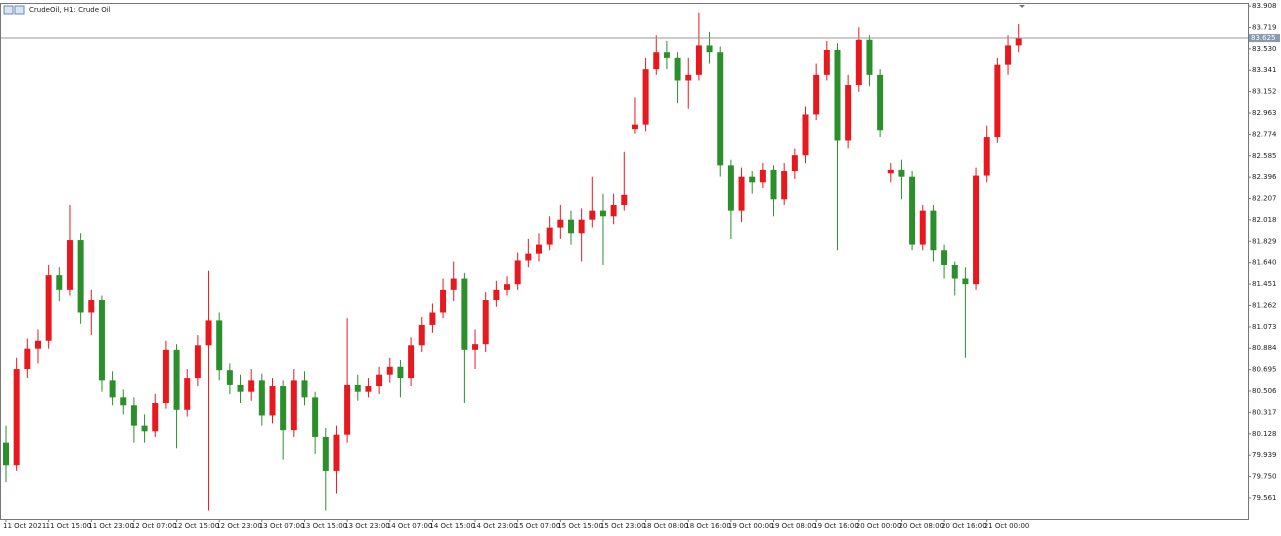  Describe the element at coordinates (1264, 477) in the screenshot. I see `y-tick-label: 79.750` at that location.